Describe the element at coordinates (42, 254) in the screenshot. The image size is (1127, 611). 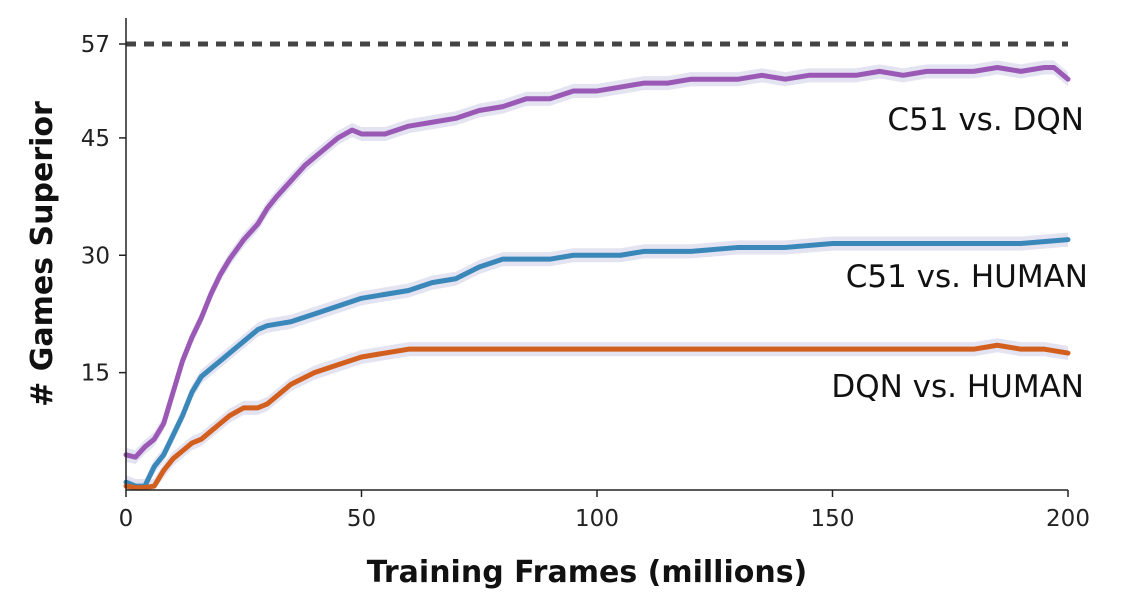
I see `y-axis-title: # Games Superior` at that location.